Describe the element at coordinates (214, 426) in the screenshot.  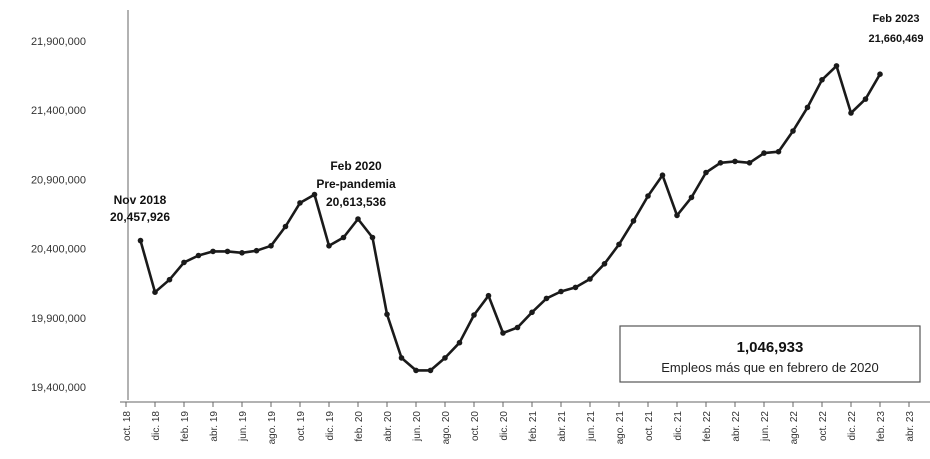
I see `x-tick-label: abr. 19` at that location.